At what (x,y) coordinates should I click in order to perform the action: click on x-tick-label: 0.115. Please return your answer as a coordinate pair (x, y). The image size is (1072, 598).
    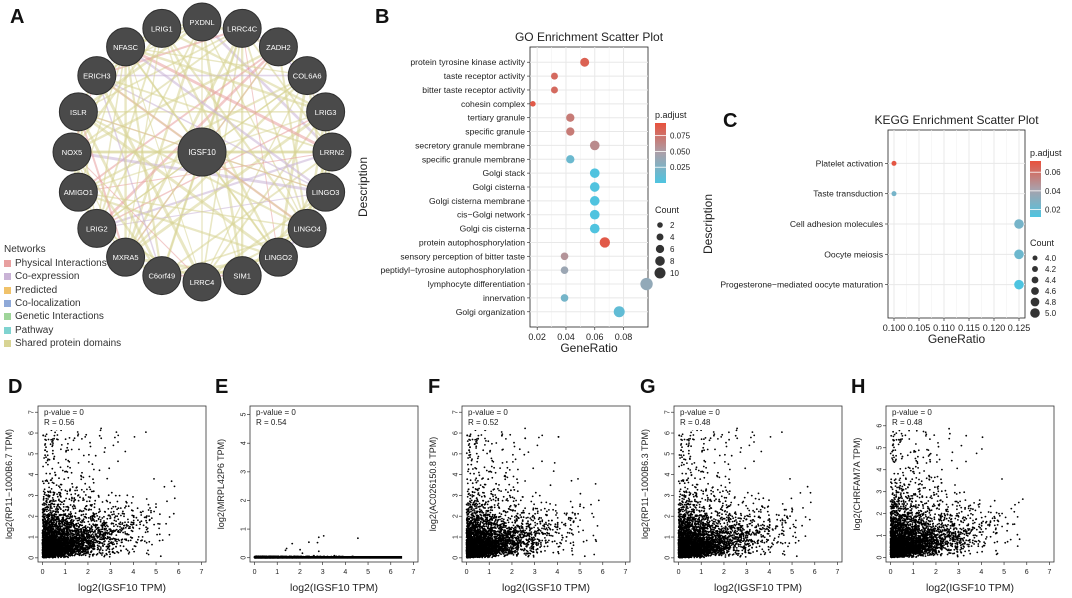
    Looking at the image, I should click on (969, 328).